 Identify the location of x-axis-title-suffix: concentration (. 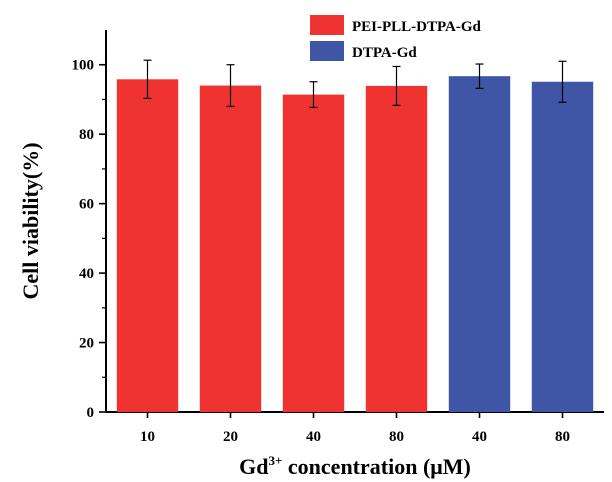
(356, 466).